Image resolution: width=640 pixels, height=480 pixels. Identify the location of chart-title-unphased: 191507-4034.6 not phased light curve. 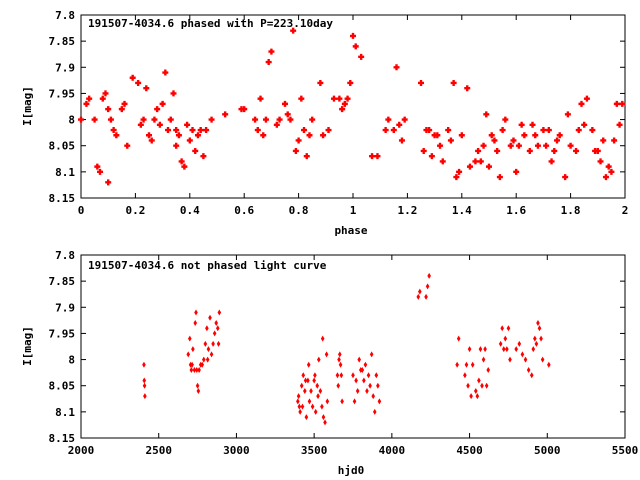
(207, 265).